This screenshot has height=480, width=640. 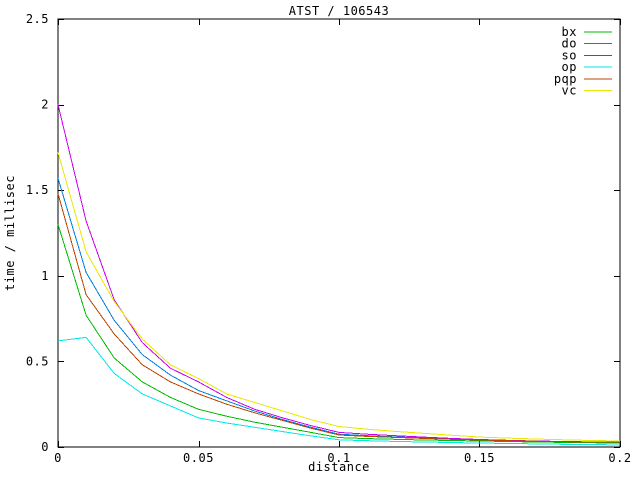 I want to click on y-tick-label: 1.5, so click(x=37, y=190).